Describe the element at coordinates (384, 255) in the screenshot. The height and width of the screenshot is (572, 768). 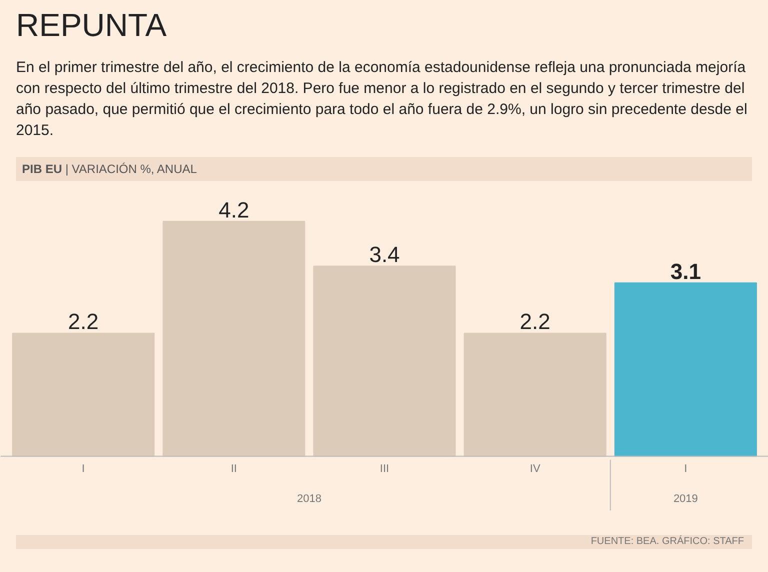
I see `data-label: 3.4` at that location.